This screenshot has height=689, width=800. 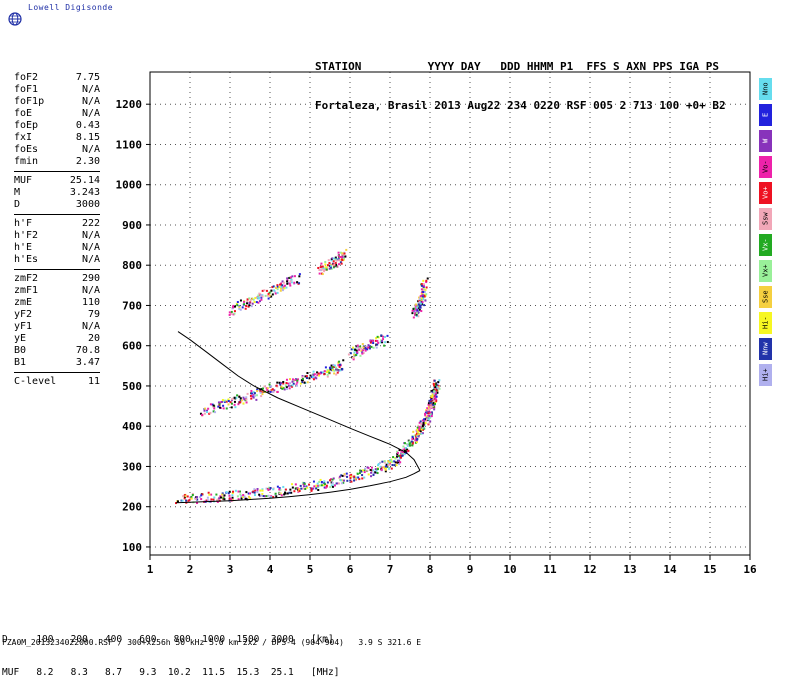 I want to click on param-value: N/A, so click(x=90, y=235).